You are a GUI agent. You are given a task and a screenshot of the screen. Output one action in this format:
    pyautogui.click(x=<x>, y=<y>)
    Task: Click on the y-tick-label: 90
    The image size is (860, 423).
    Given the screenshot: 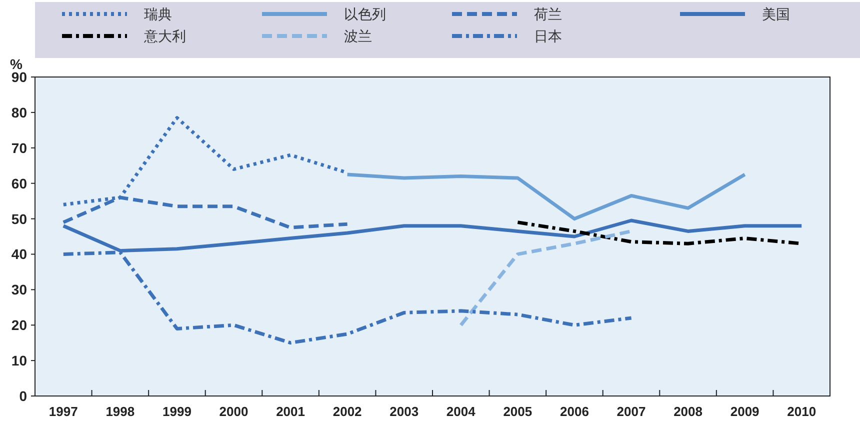 What is the action you would take?
    pyautogui.click(x=19, y=77)
    